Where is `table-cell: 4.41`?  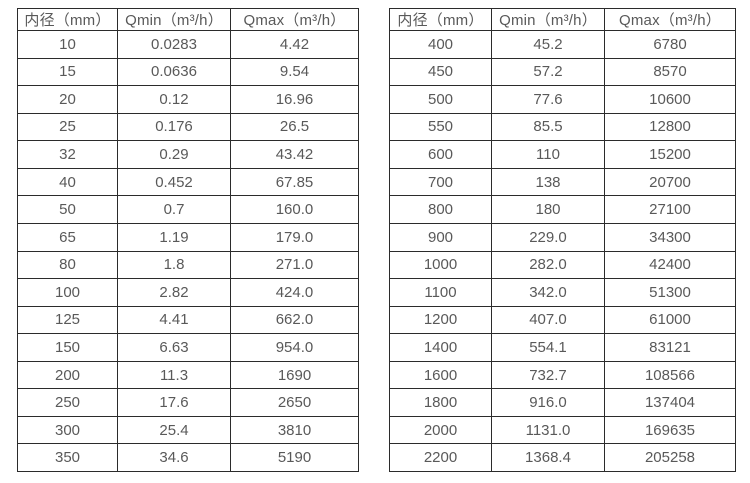 table-cell: 4.41 is located at coordinates (174, 320).